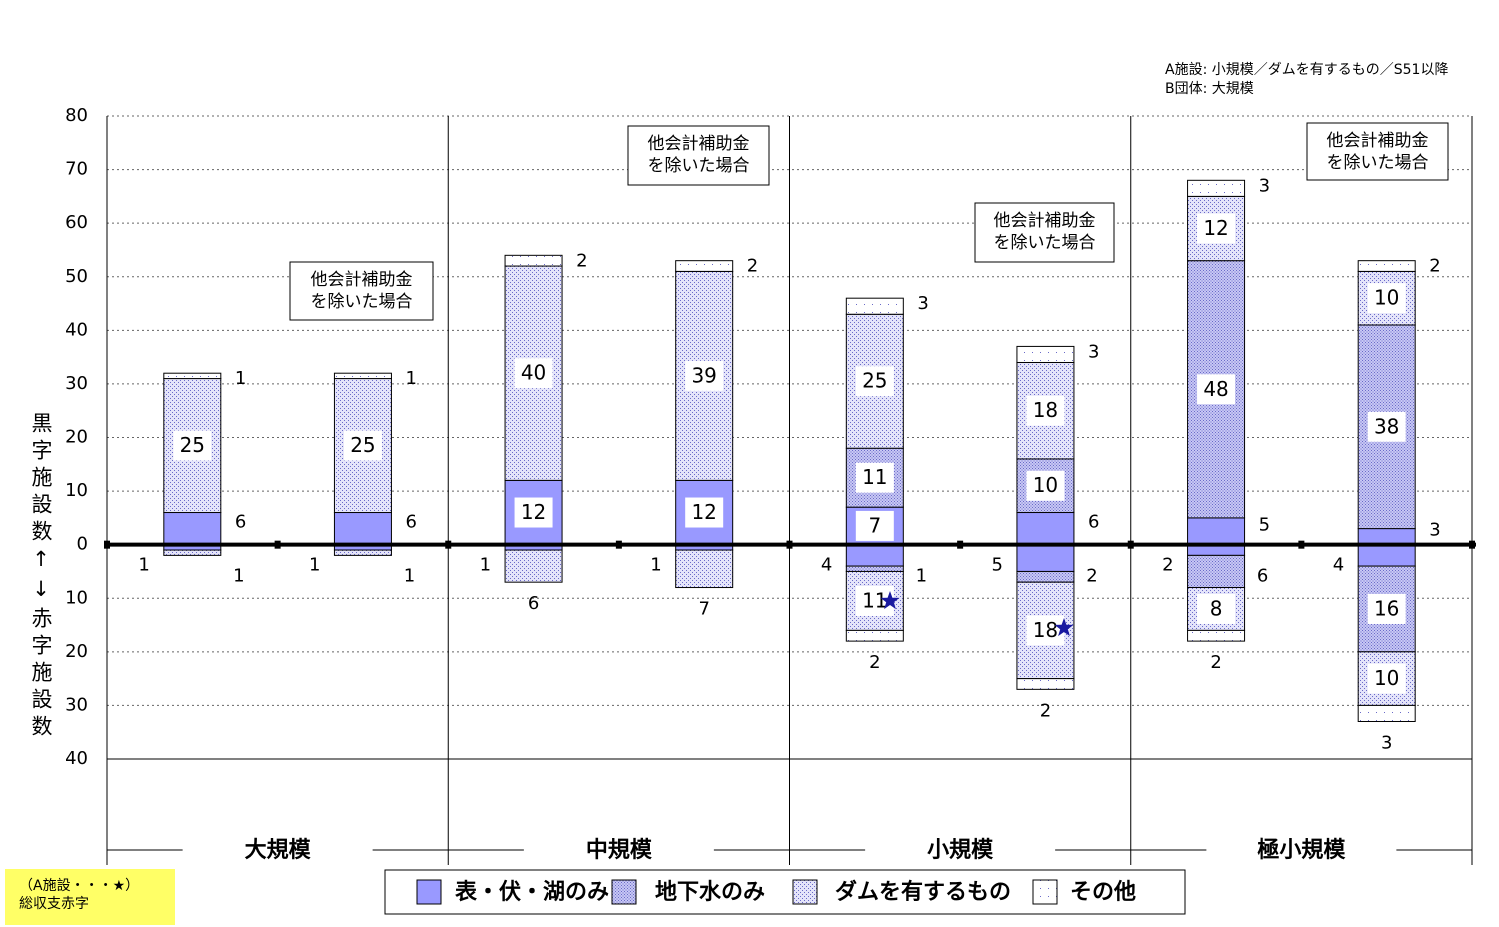 Image resolution: width=1499 pixels, height=927 pixels. I want to click on legend-label: 地下水のみ, so click(710, 892).